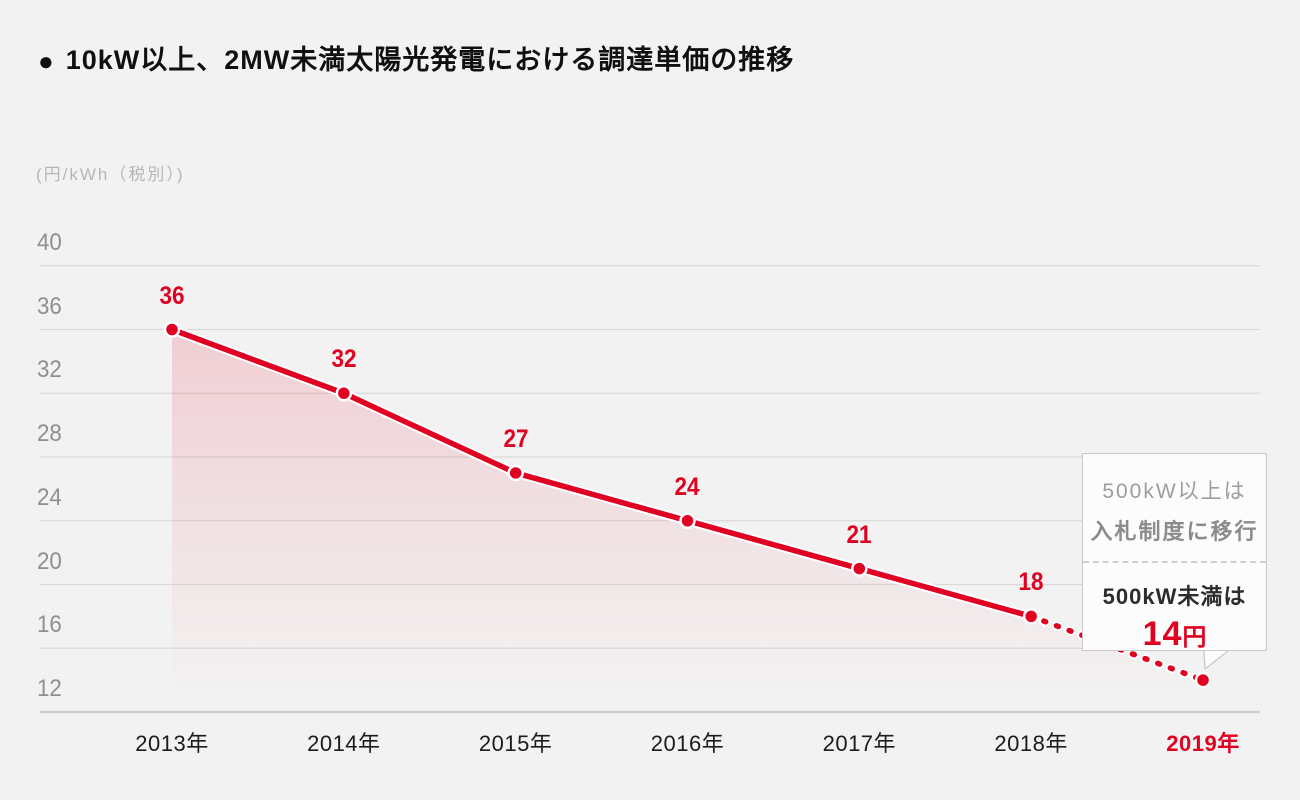 The image size is (1300, 800). I want to click on callout-bidding-system-label: 入札制度に移行, so click(1174, 531).